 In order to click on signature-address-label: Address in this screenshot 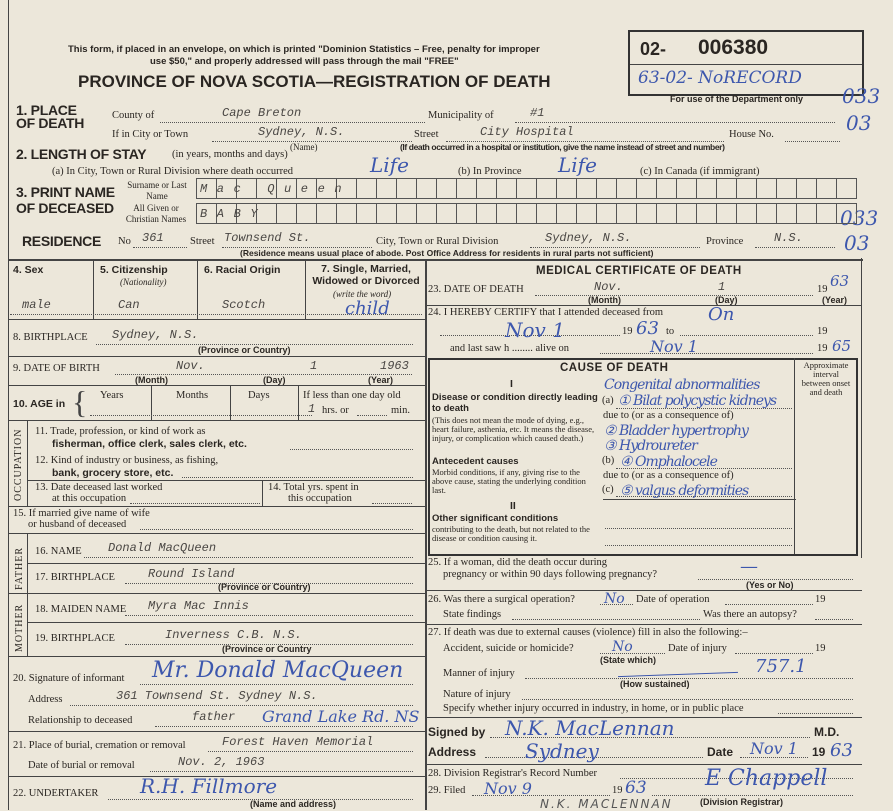, I will do `click(452, 752)`.